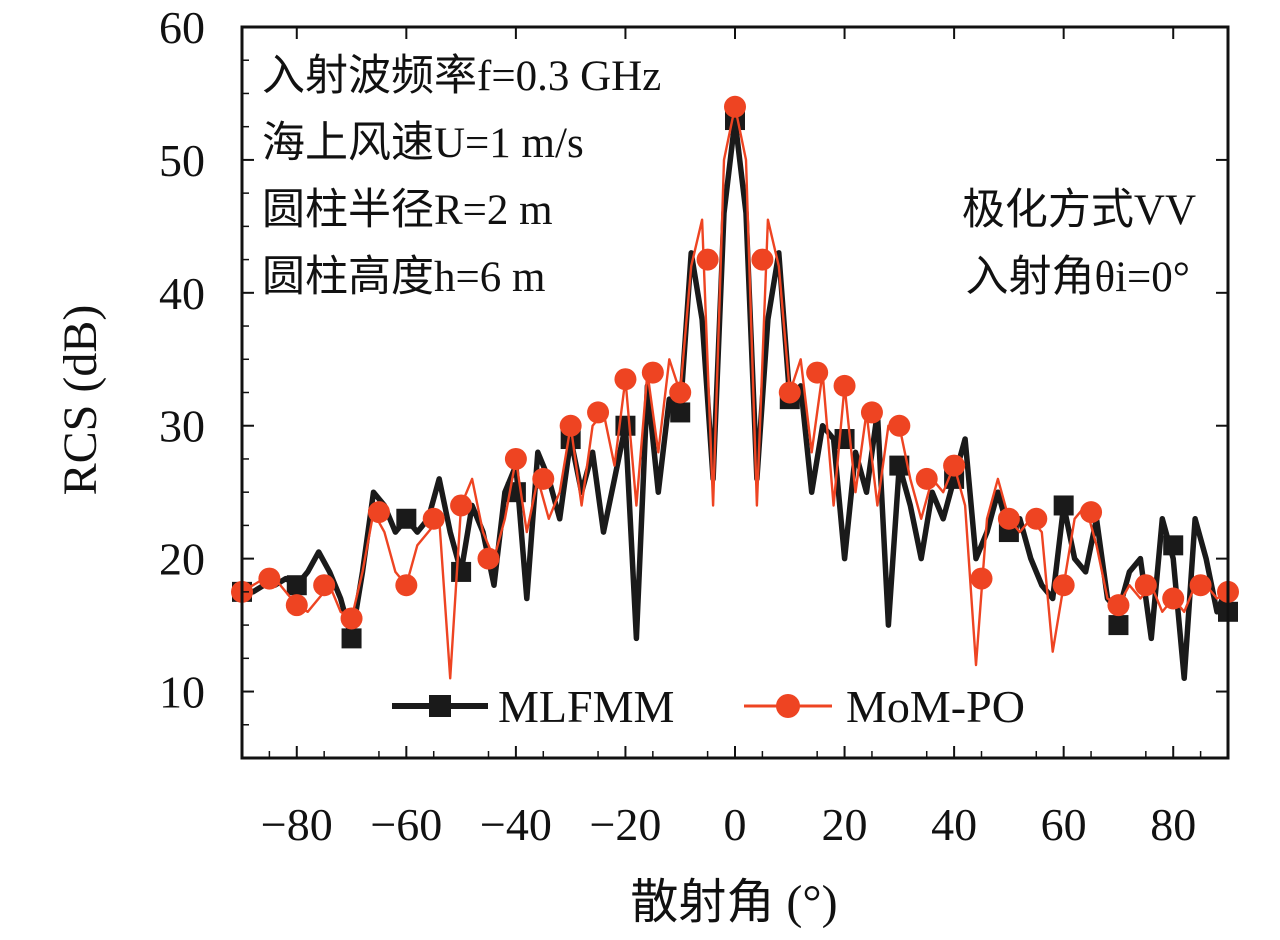 This screenshot has width=1280, height=940. I want to click on annotation-frequency: 入射波频率f=0.3 GHz, so click(461, 76).